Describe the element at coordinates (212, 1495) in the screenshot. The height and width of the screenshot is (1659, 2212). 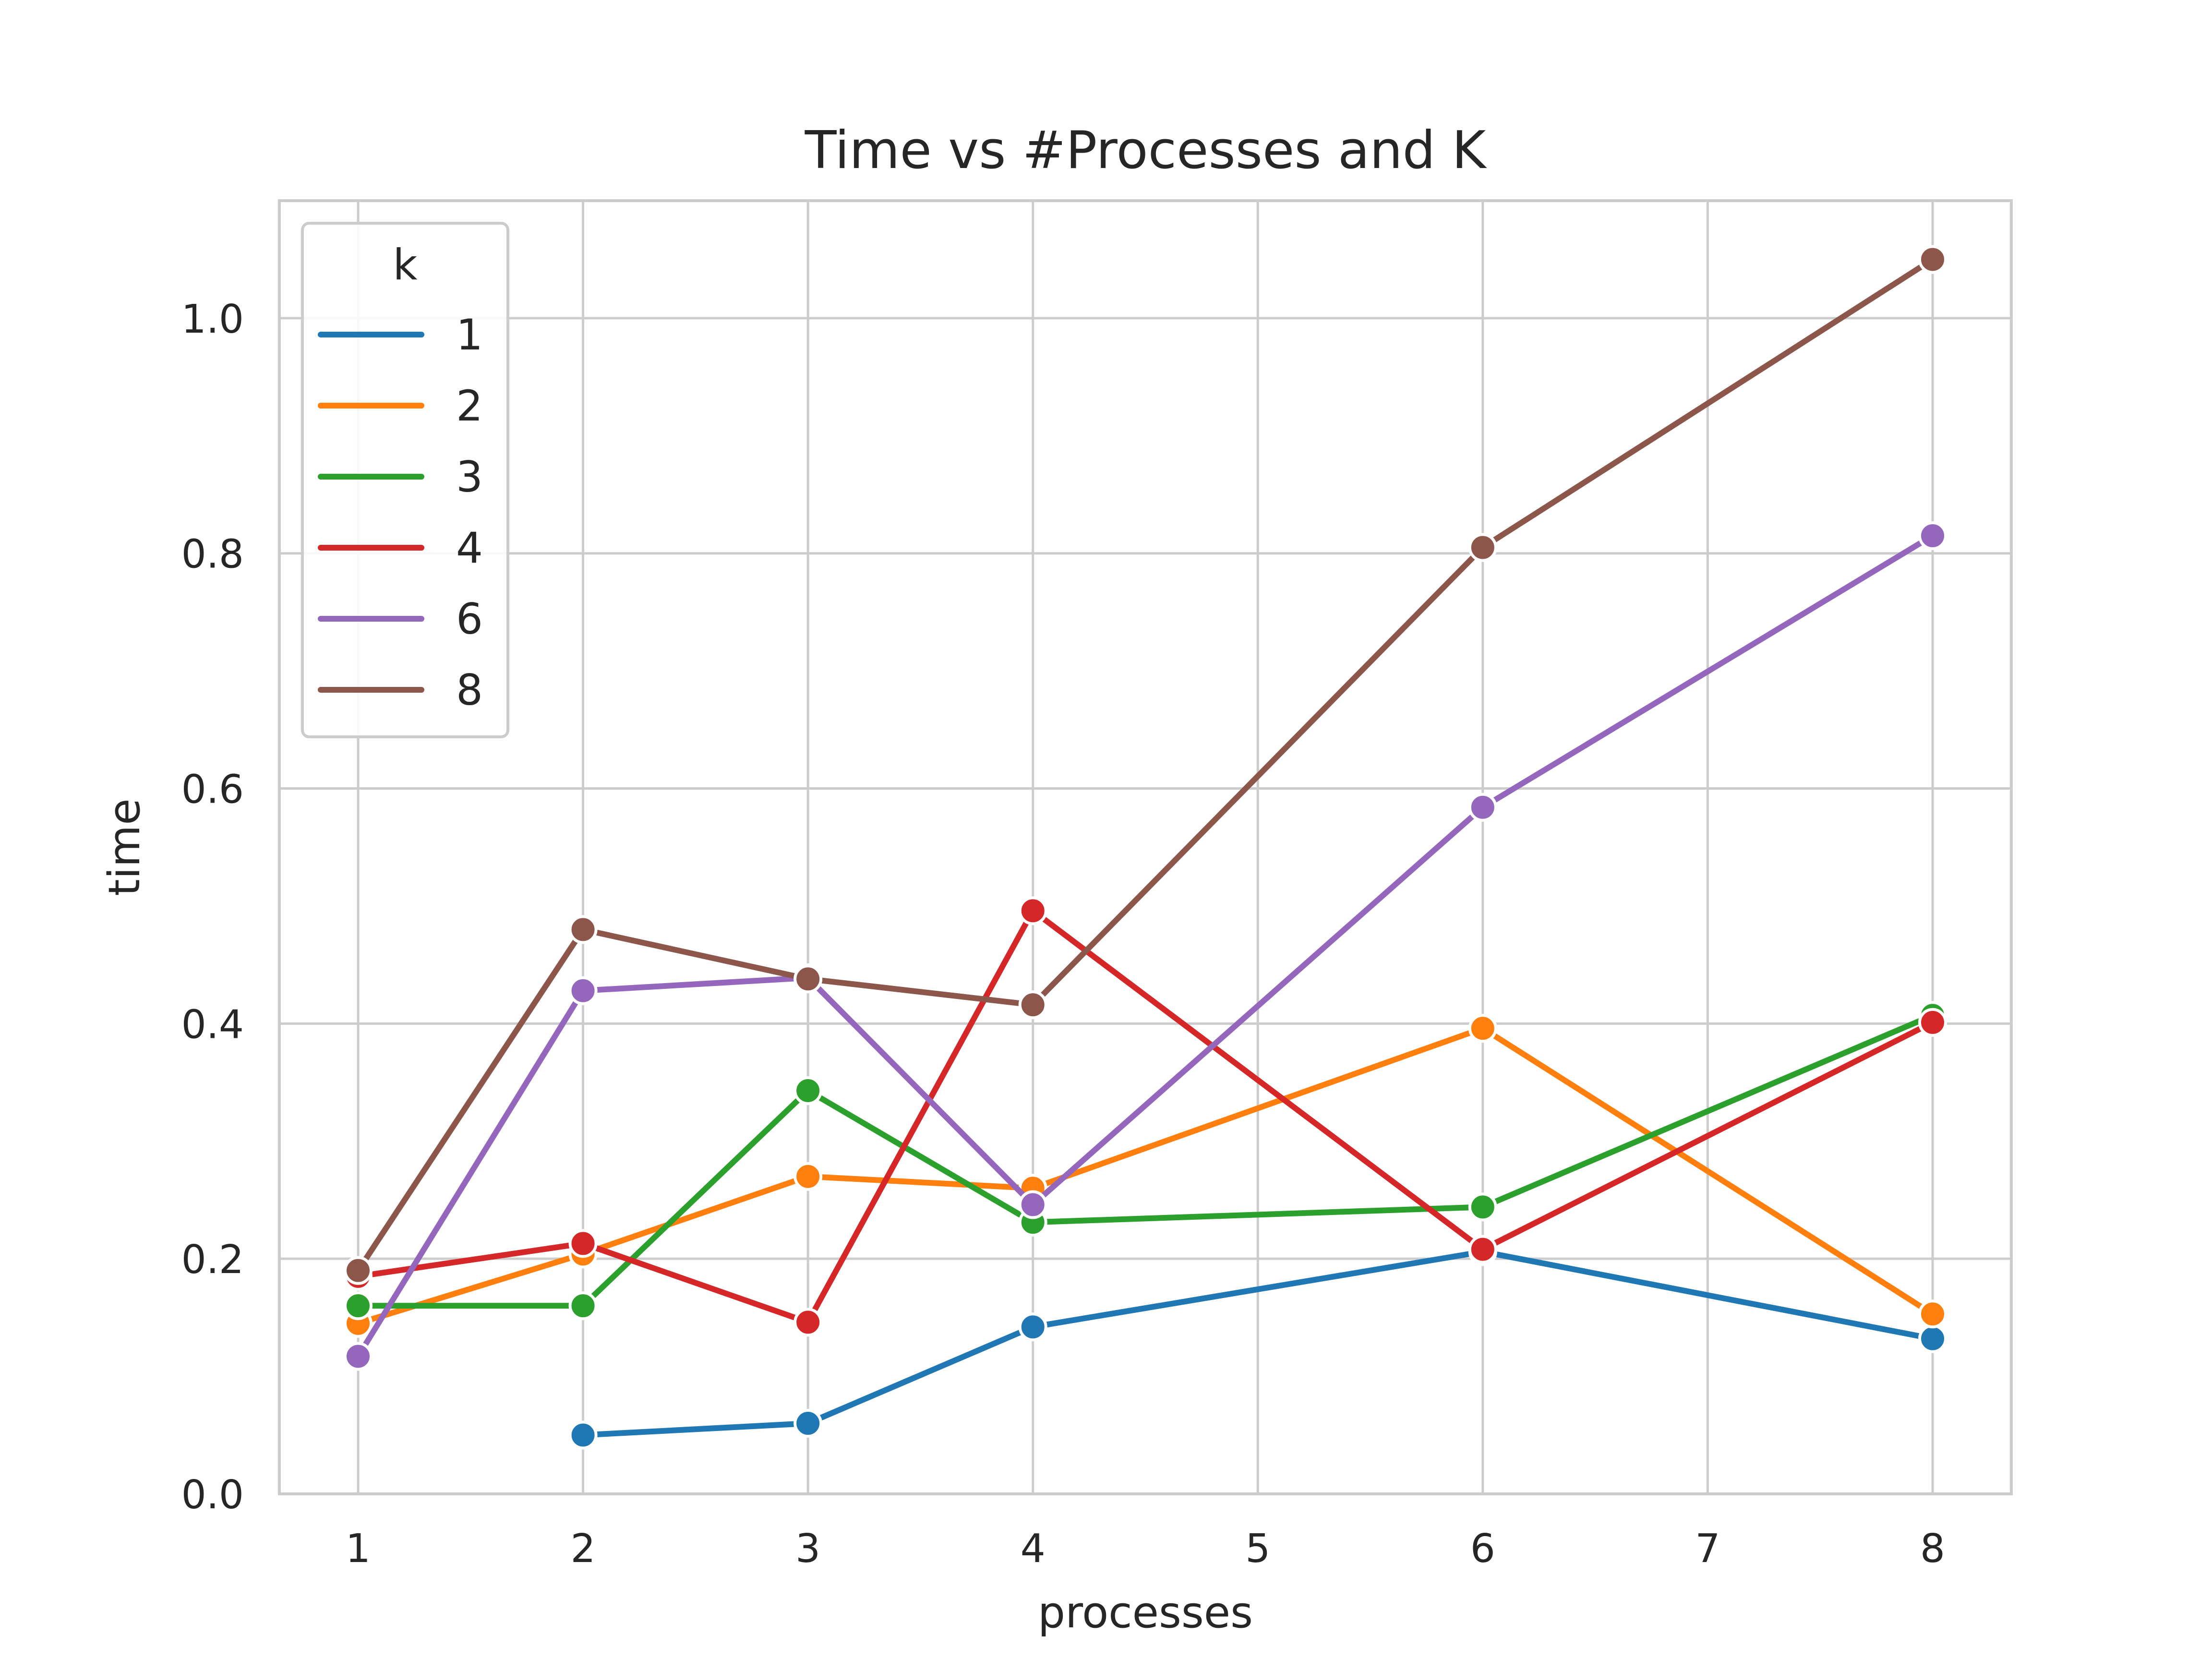
I see `y-tick-label: 0.0` at that location.